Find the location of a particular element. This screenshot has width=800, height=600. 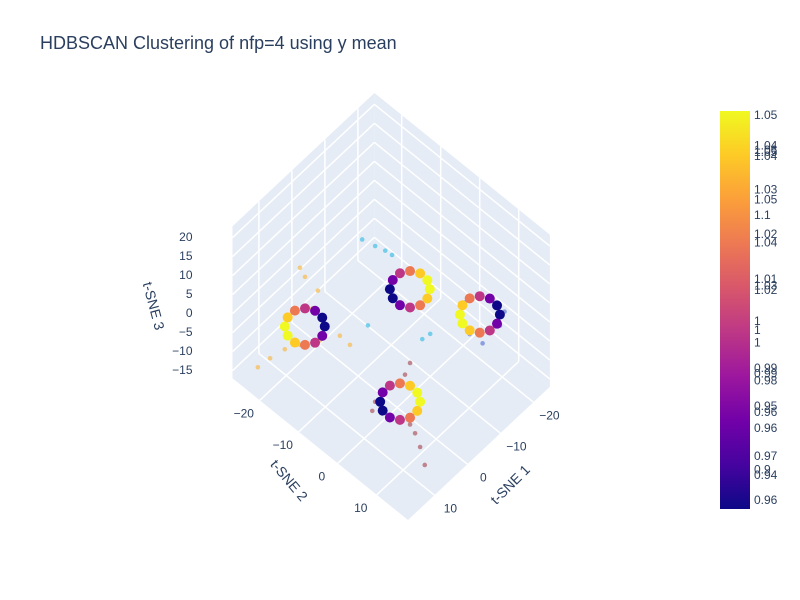

colorbar-tick-label: 0.97 is located at coordinates (766, 456).